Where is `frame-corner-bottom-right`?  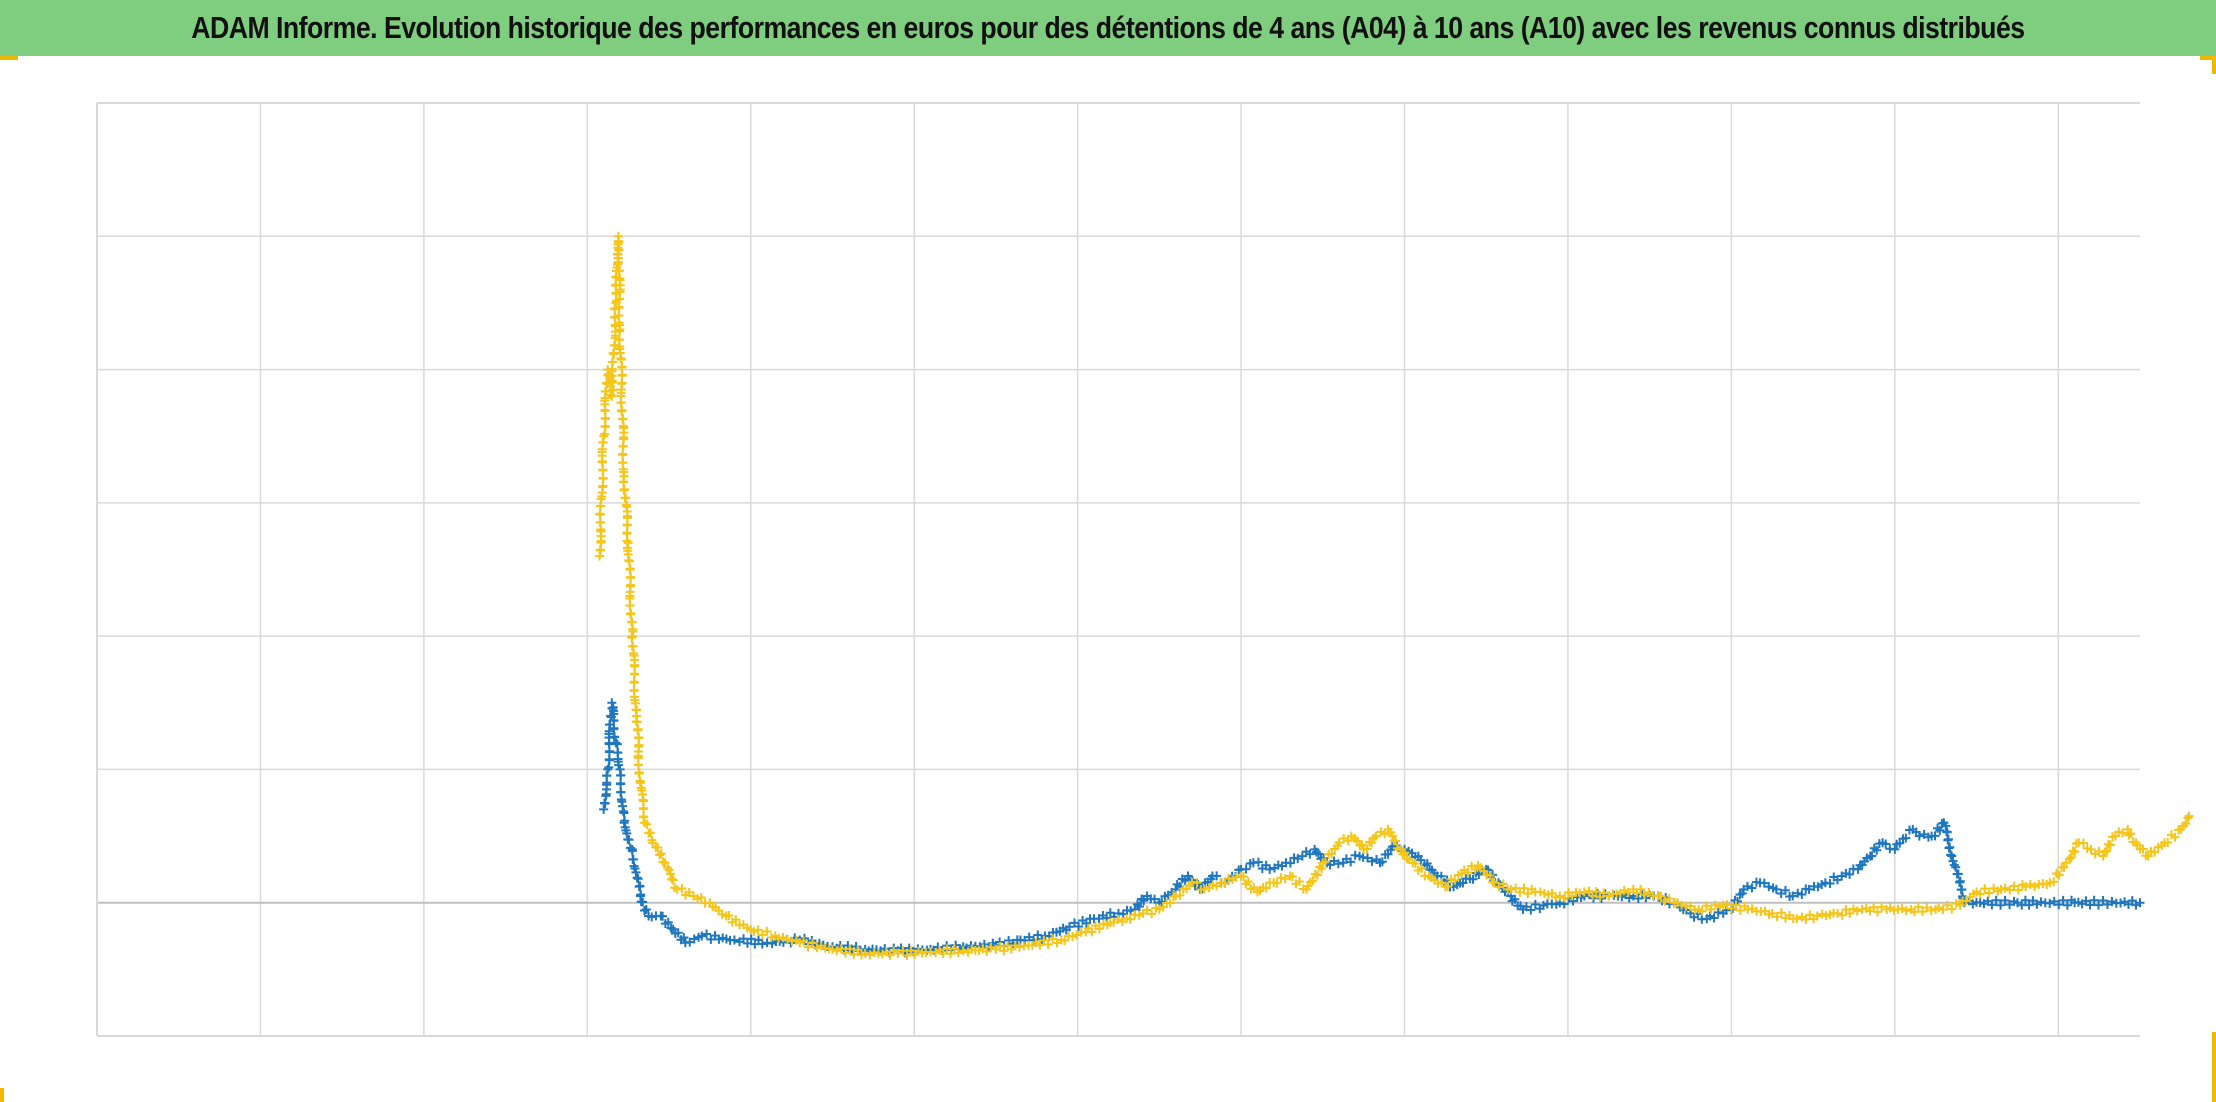
frame-corner-bottom-right is located at coordinates (2214, 1067).